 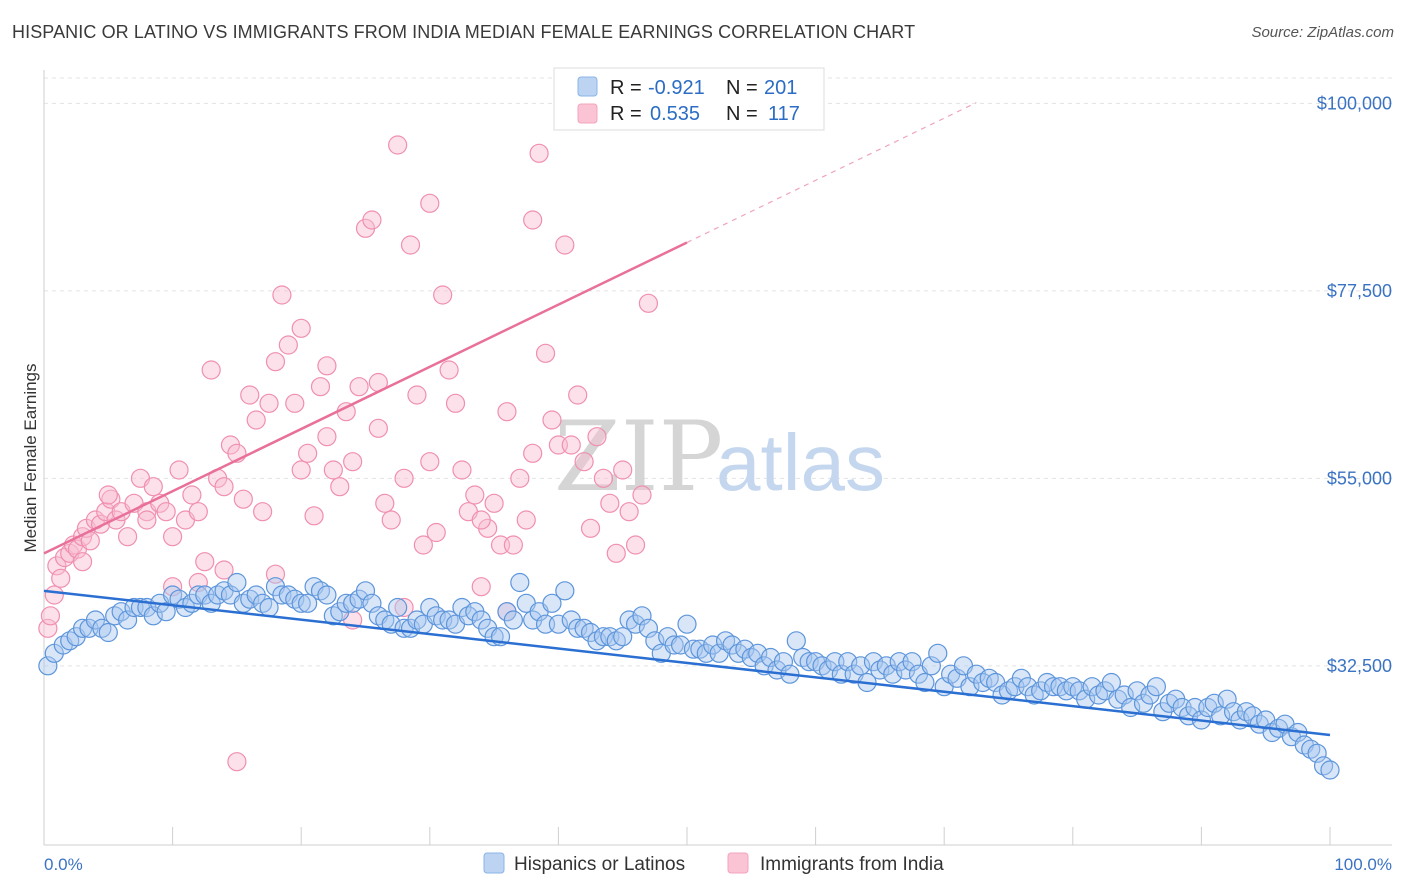 What do you see at coordinates (1322, 32) in the screenshot?
I see `source-label: Source: ZipAtlas.com` at bounding box center [1322, 32].